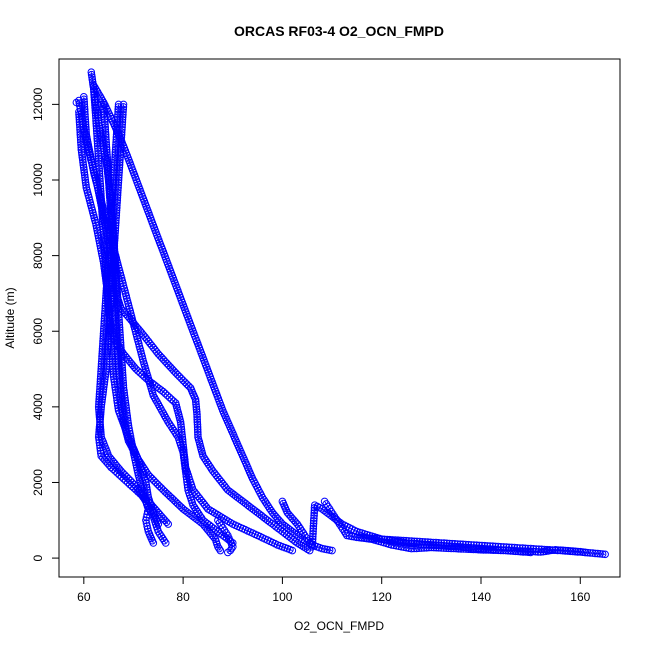 This screenshot has width=650, height=650. What do you see at coordinates (38, 104) in the screenshot?
I see `y-tick-label: 12000` at bounding box center [38, 104].